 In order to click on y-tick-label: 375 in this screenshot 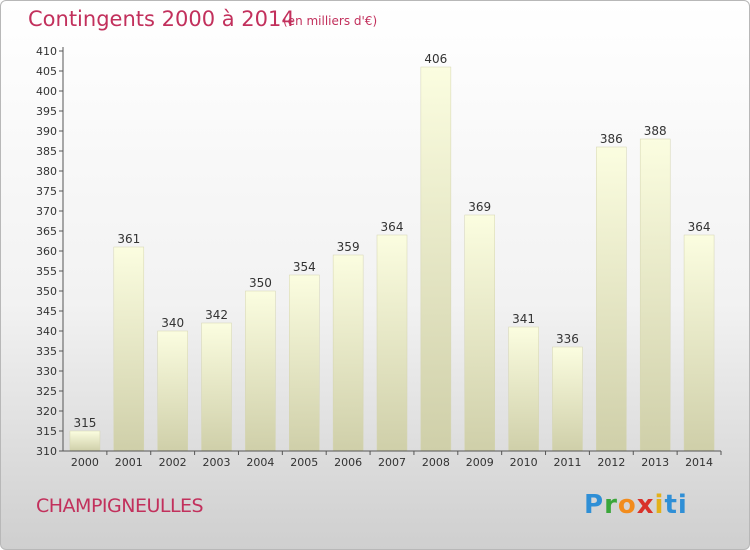, I will do `click(46, 191)`.